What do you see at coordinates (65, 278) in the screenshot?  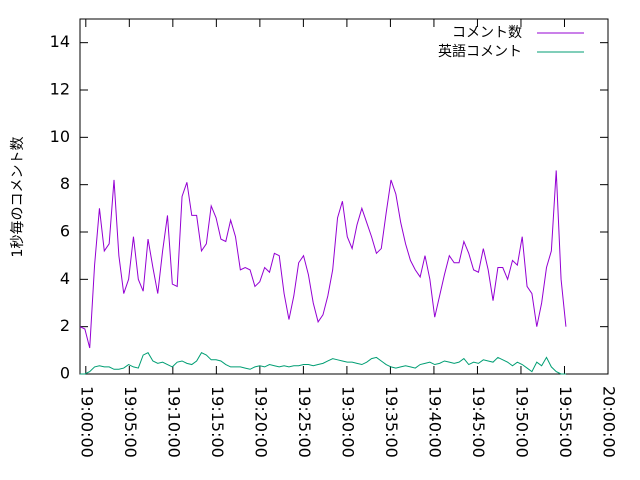 I see `y-tick-label: 4` at bounding box center [65, 278].